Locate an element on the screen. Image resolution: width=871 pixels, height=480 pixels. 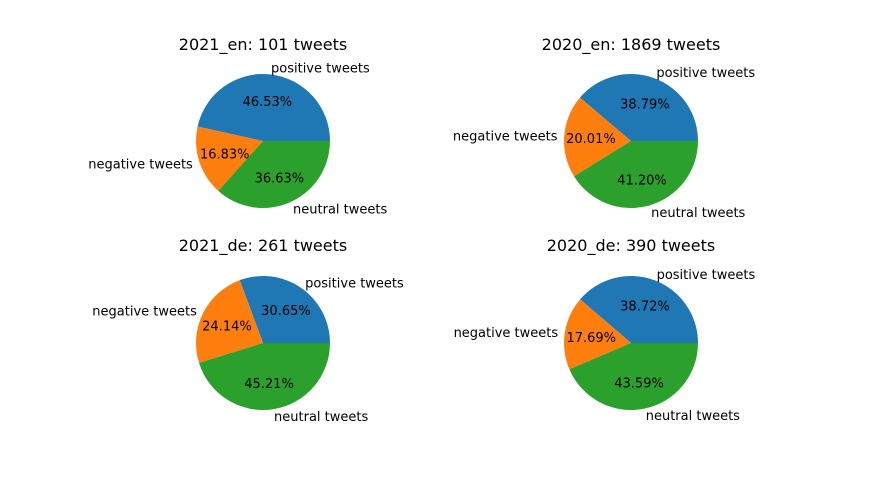
slice-percent-label: 45.21% is located at coordinates (269, 384).